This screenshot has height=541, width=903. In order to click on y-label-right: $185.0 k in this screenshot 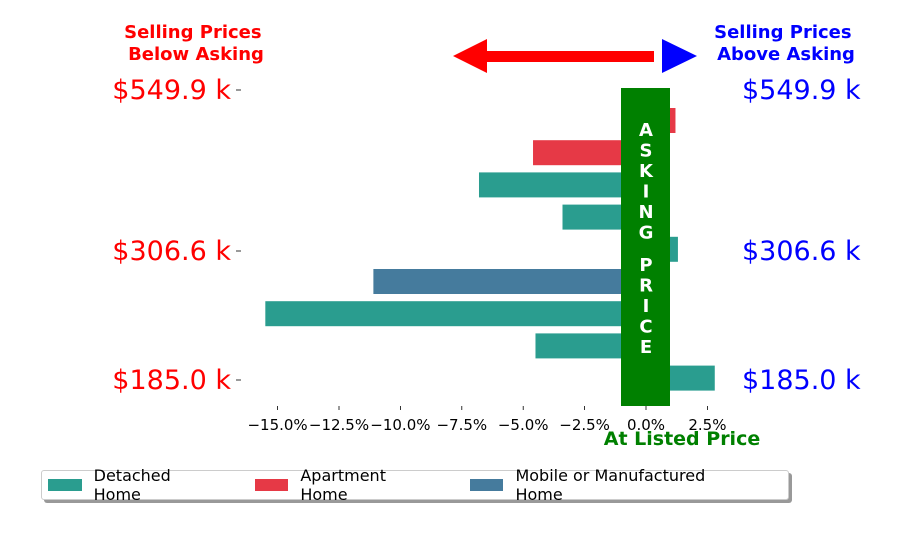, I will do `click(801, 380)`.